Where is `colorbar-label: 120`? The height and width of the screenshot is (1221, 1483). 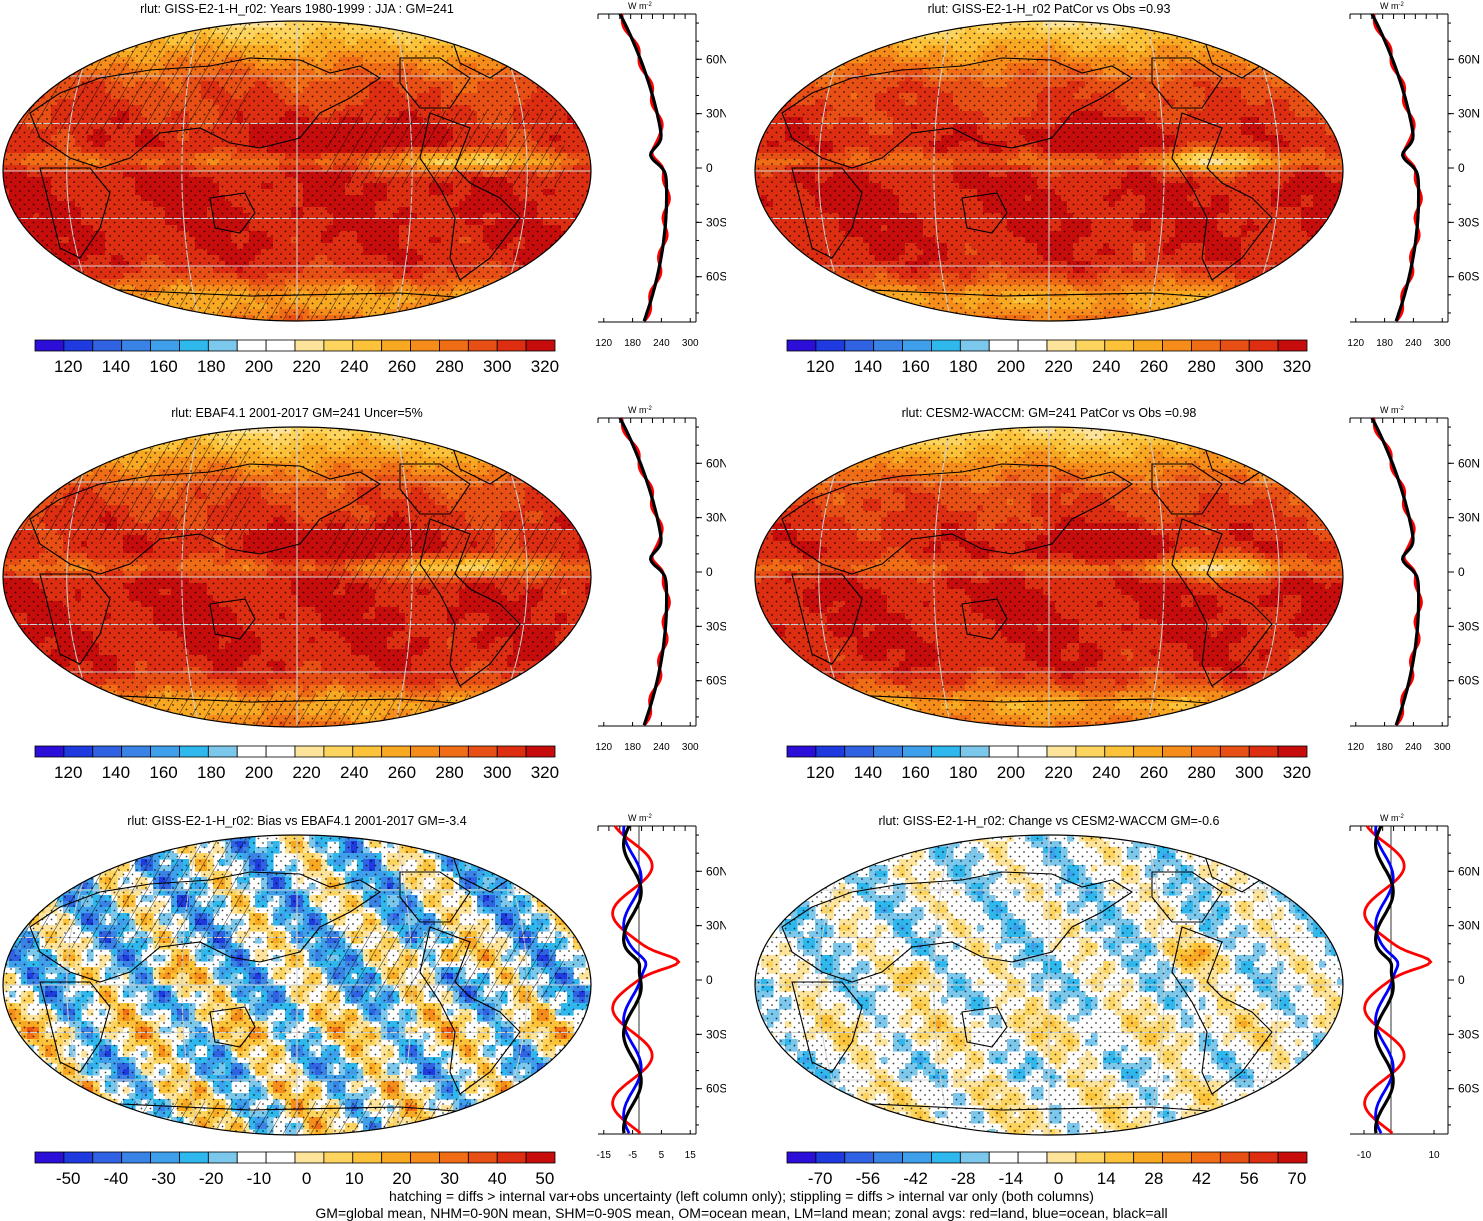
colorbar-label: 120 is located at coordinates (68, 772).